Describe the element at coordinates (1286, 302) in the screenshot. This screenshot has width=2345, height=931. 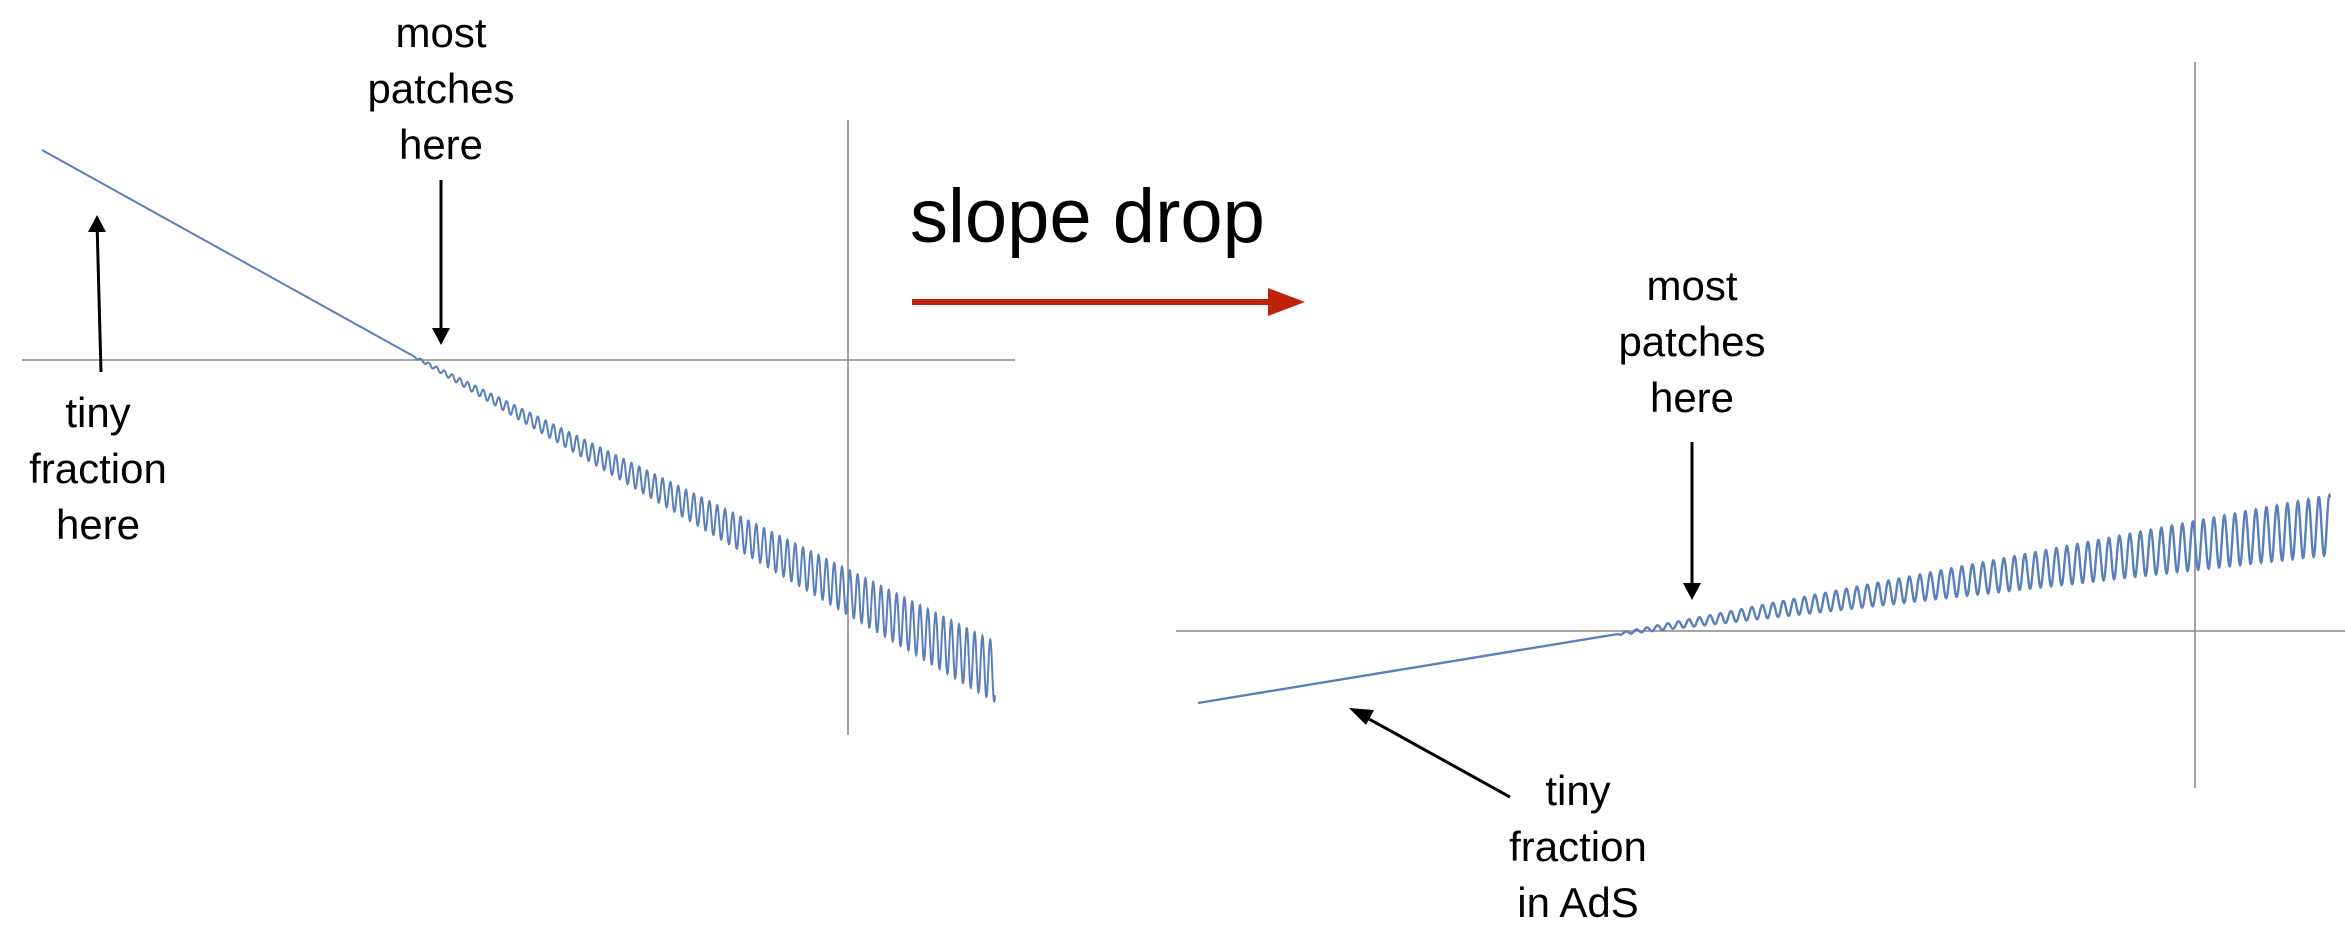
I see `transition-arrowhead` at that location.